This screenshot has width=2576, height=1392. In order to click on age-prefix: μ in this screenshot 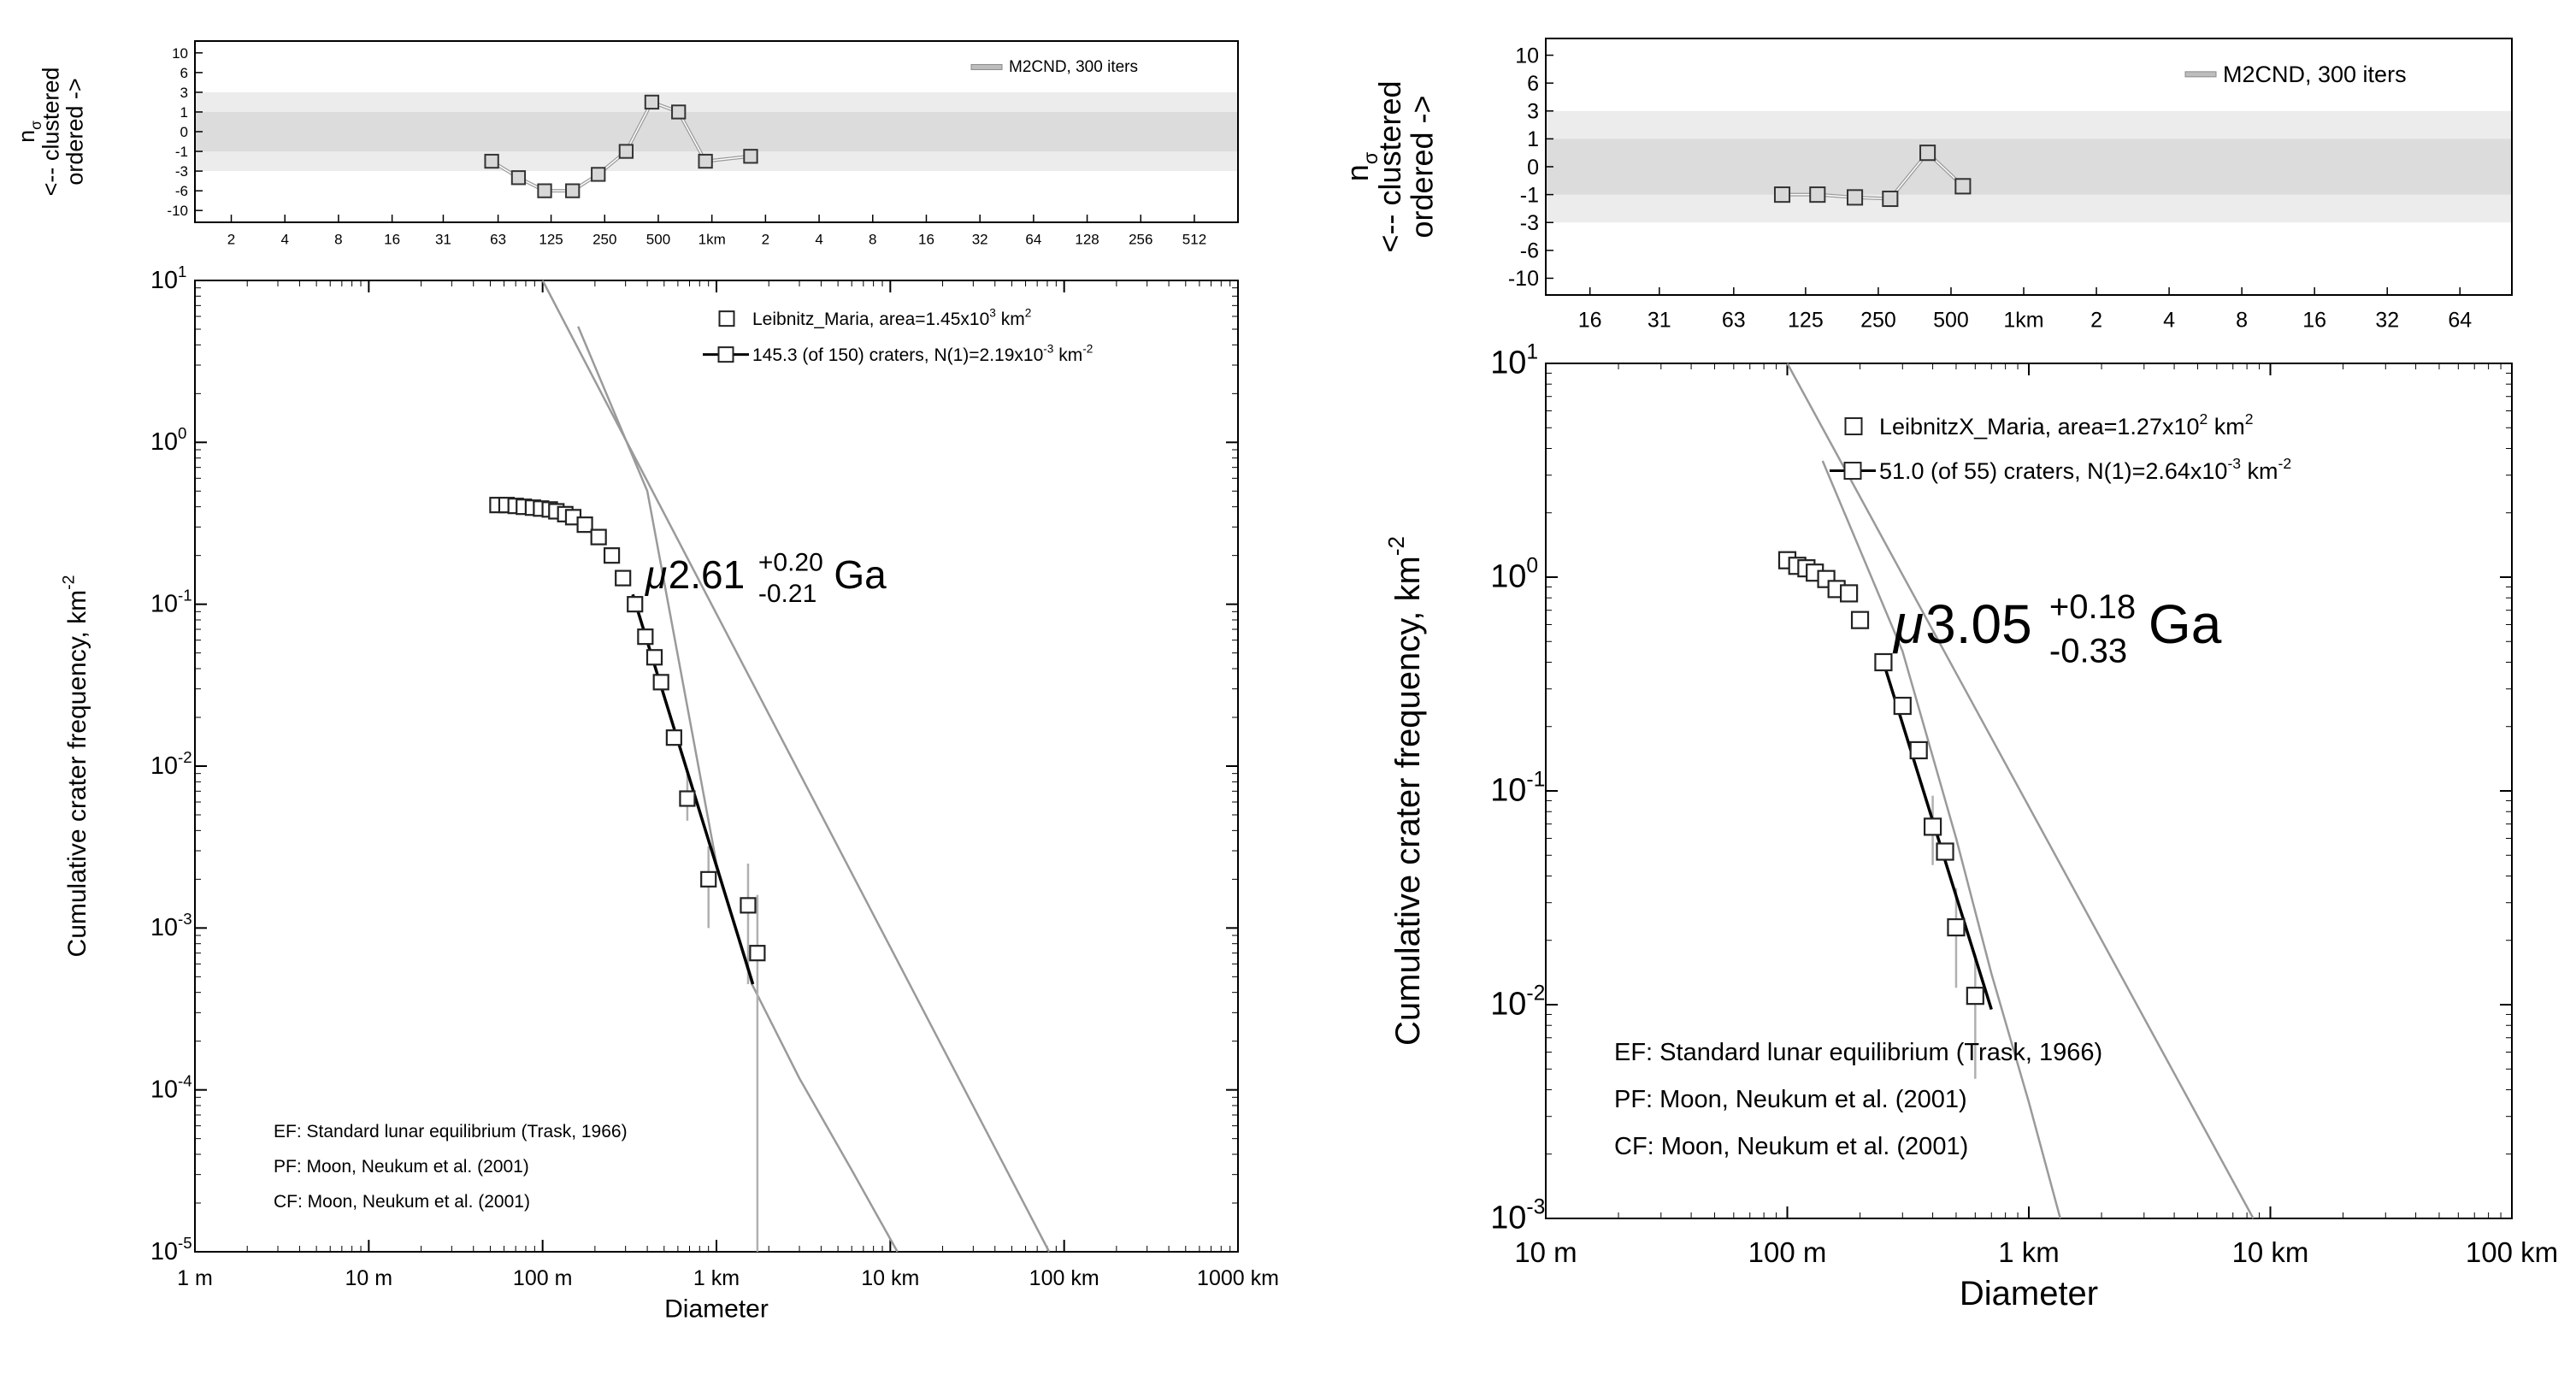, I will do `click(656, 574)`.